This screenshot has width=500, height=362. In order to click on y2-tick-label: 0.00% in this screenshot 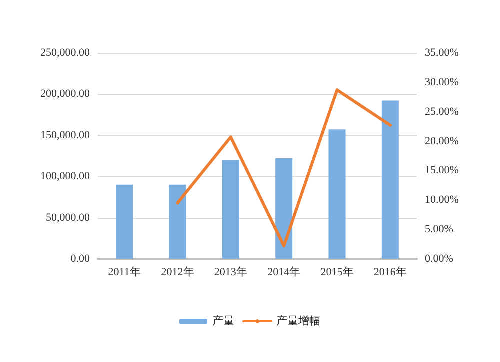, I will do `click(439, 259)`.